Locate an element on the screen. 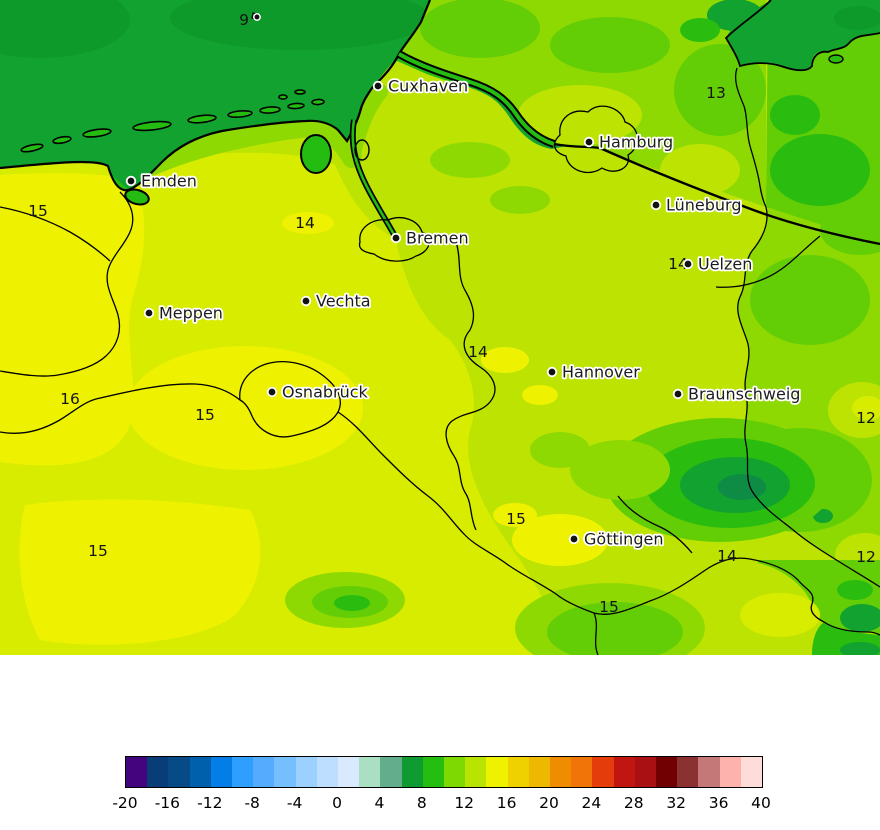 The width and height of the screenshot is (880, 830). city-label: Hannover is located at coordinates (601, 372).